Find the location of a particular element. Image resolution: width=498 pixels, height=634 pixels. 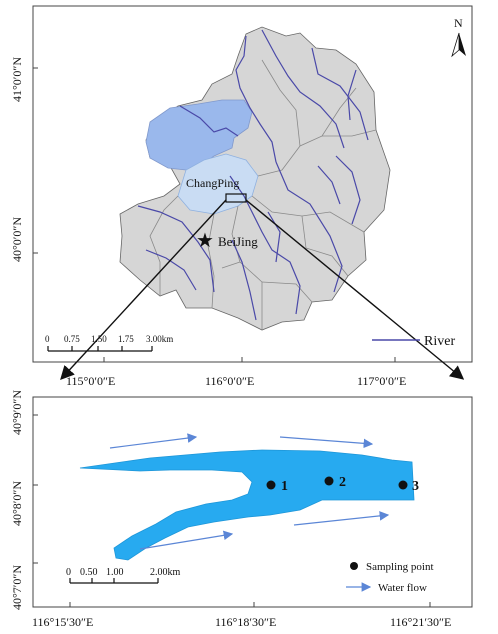

top-scale-1: 0.75 is located at coordinates (72, 339).